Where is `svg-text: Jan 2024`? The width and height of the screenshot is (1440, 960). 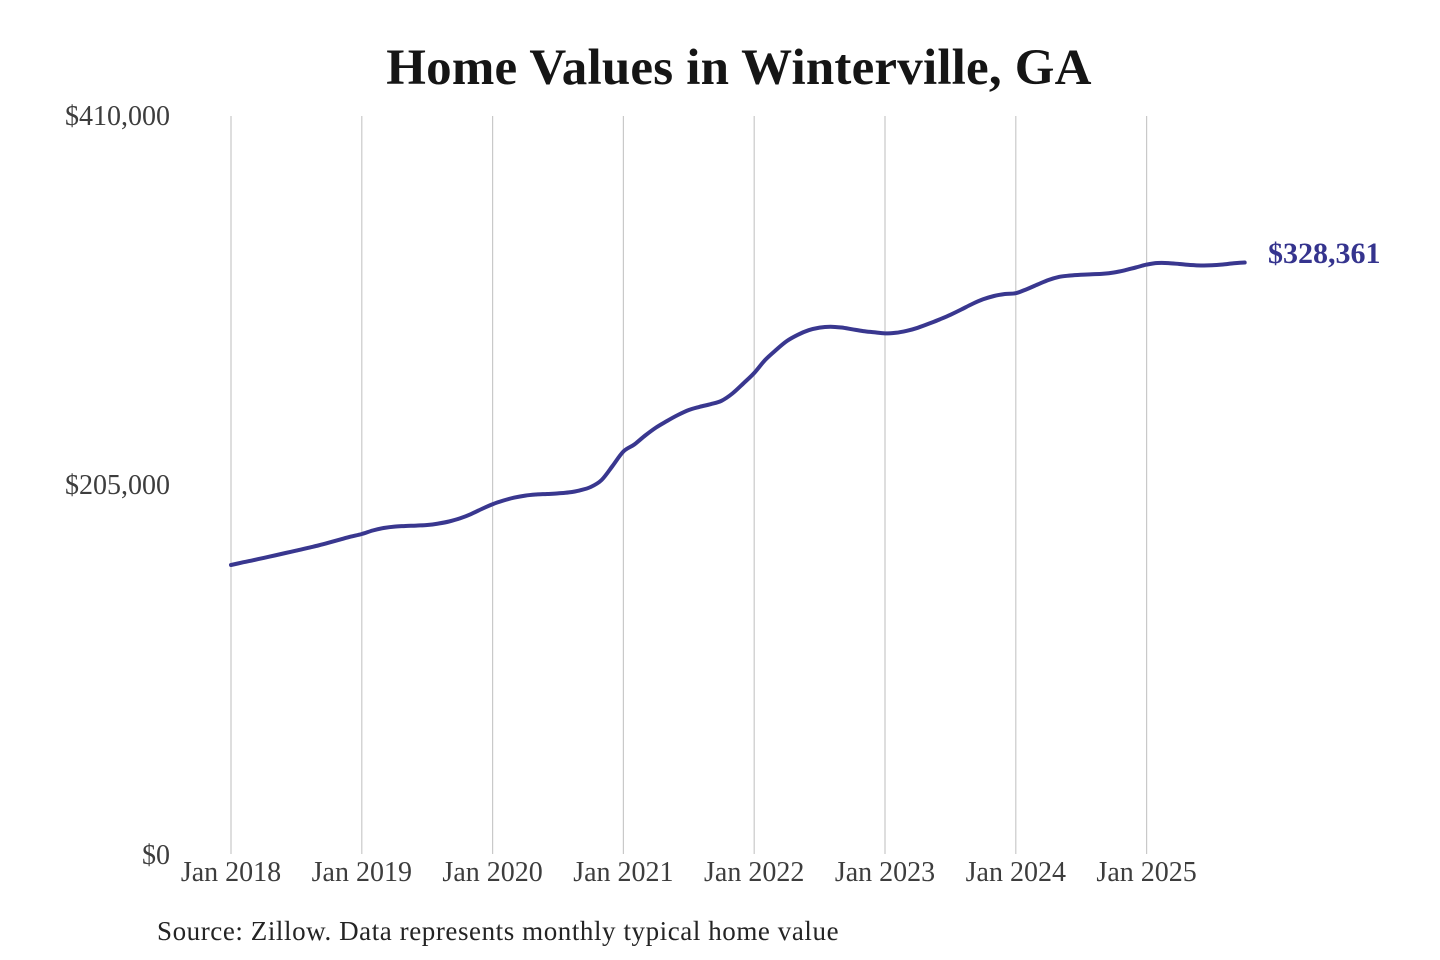 svg-text: Jan 2024 is located at coordinates (1016, 872).